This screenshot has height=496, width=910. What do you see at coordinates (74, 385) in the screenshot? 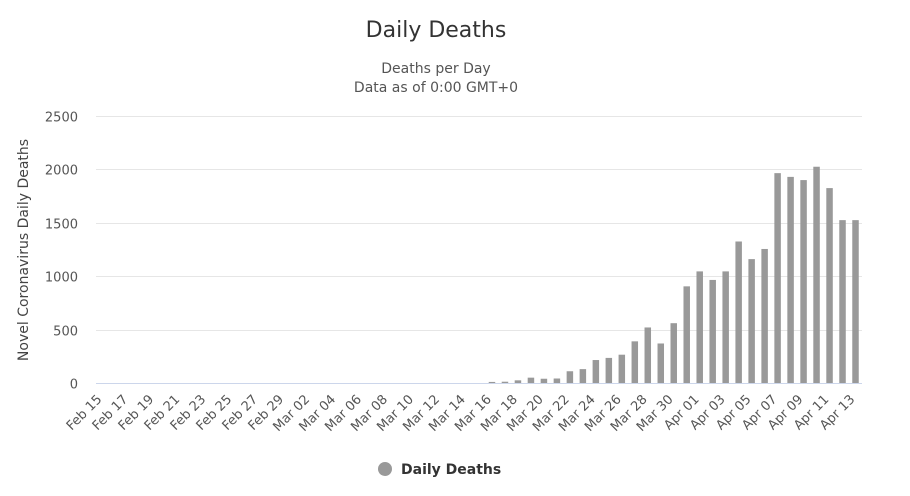
I see `y-tick-label: 0` at bounding box center [74, 385].